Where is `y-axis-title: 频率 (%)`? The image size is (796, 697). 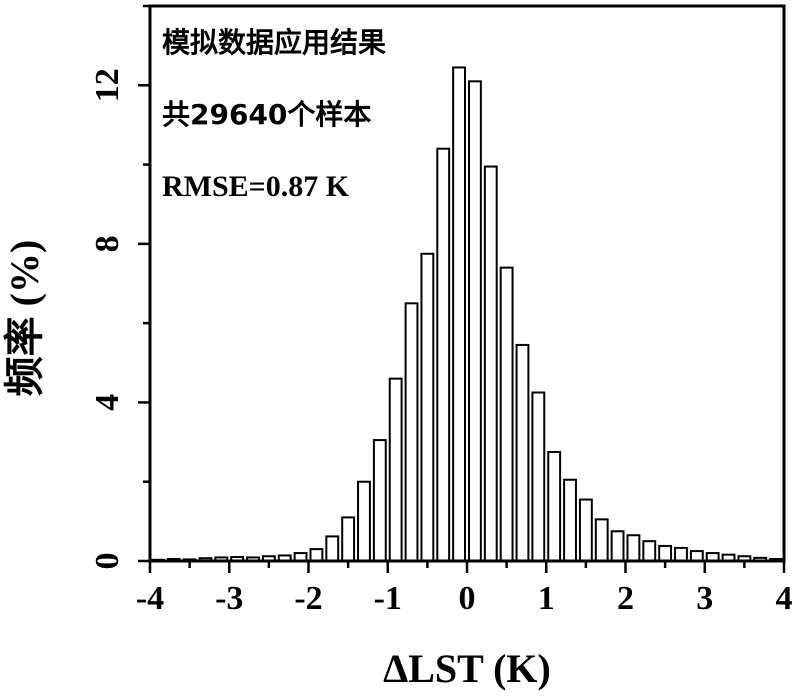 y-axis-title: 频率 (%) is located at coordinates (24, 318).